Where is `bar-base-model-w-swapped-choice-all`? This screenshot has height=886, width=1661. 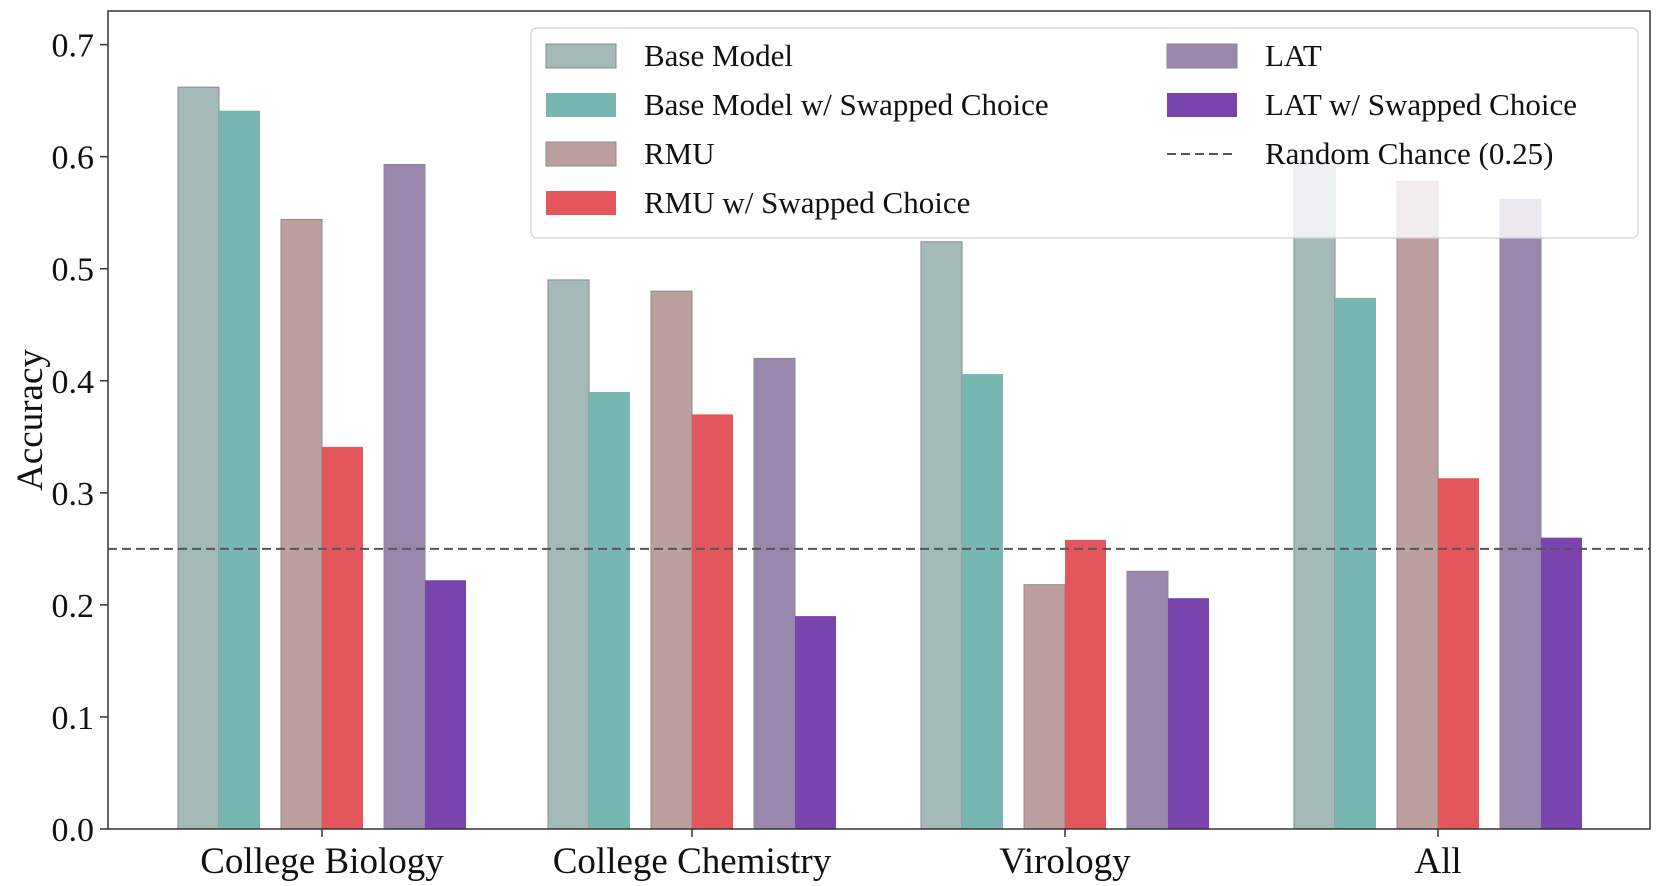 bar-base-model-w-swapped-choice-all is located at coordinates (1355, 563).